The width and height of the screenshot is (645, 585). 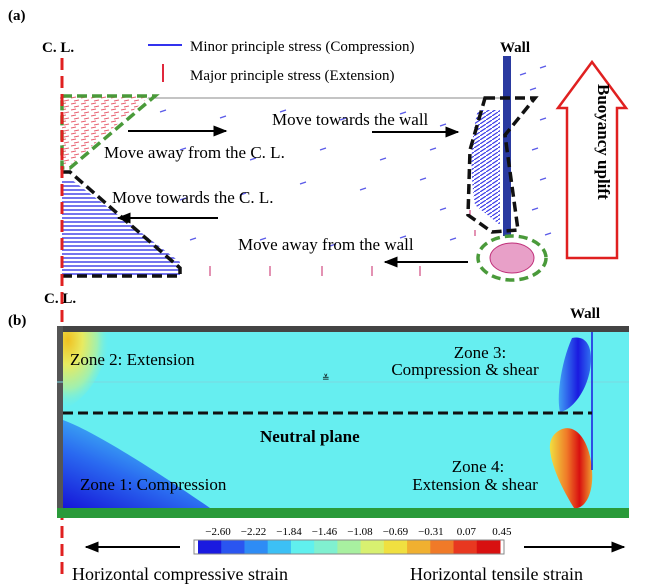 What do you see at coordinates (194, 152) in the screenshot?
I see `ann-move-away-cl: Move away from the C. L.` at bounding box center [194, 152].